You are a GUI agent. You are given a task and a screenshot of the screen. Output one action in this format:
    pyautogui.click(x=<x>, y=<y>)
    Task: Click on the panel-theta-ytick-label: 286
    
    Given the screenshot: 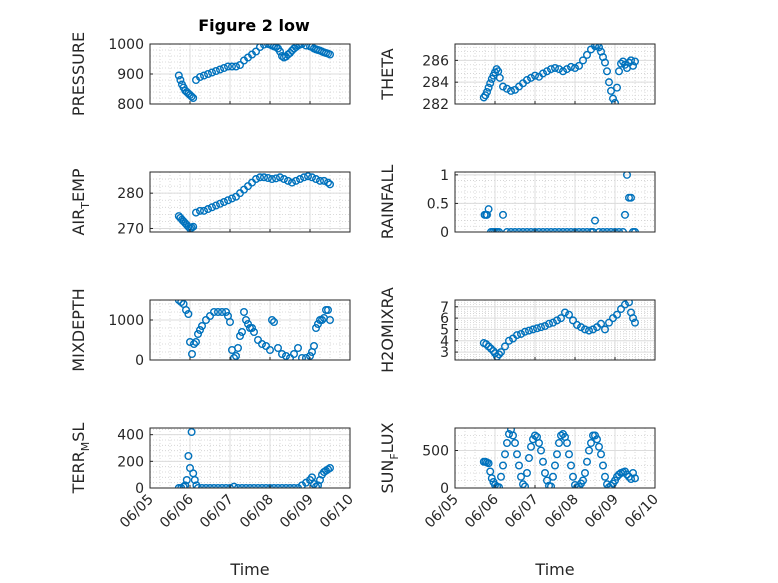 What is the action you would take?
    pyautogui.click(x=435, y=61)
    